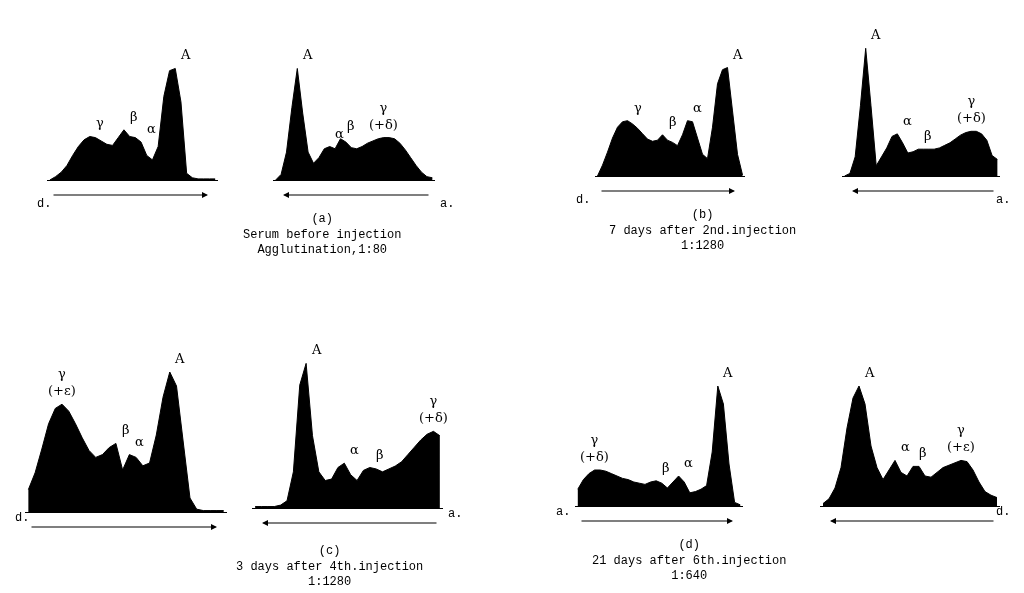  What do you see at coordinates (689, 561) in the screenshot?
I see `text: (d) 21 days after 6th.injection 1:640` at bounding box center [689, 561].